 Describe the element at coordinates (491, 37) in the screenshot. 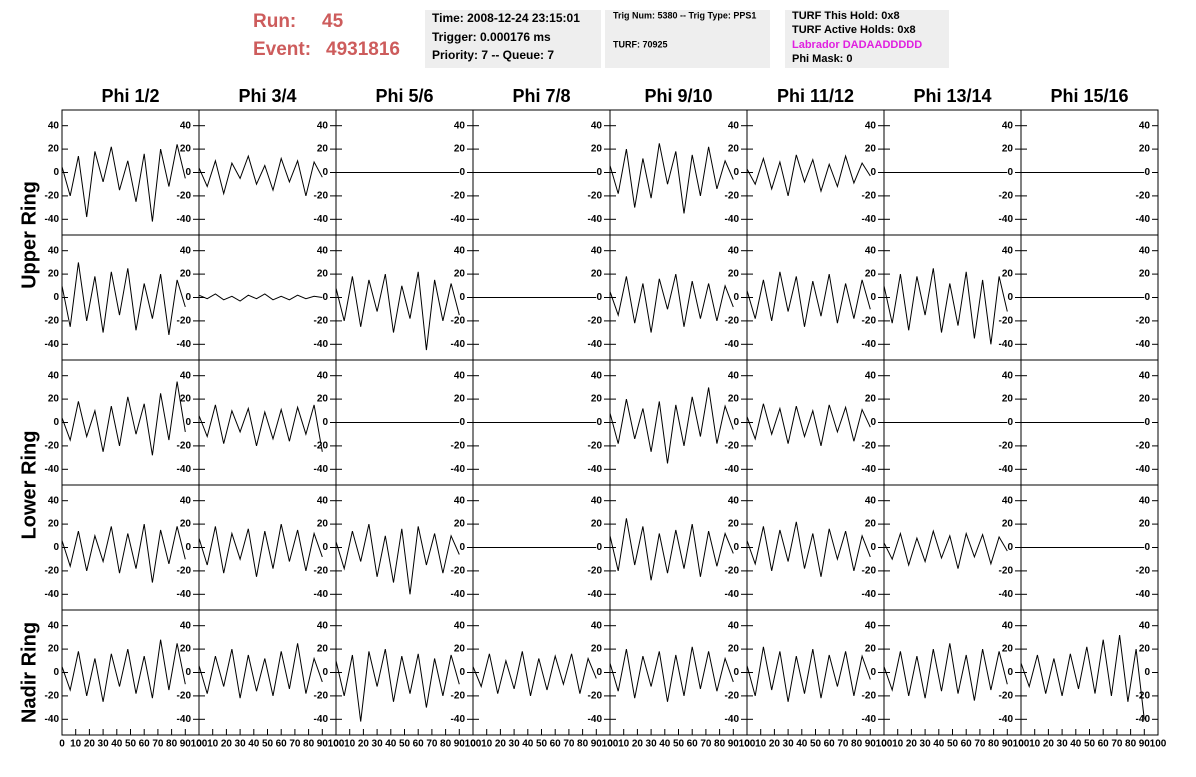

I see `info-text: Trigger: 0.000176 ms` at that location.